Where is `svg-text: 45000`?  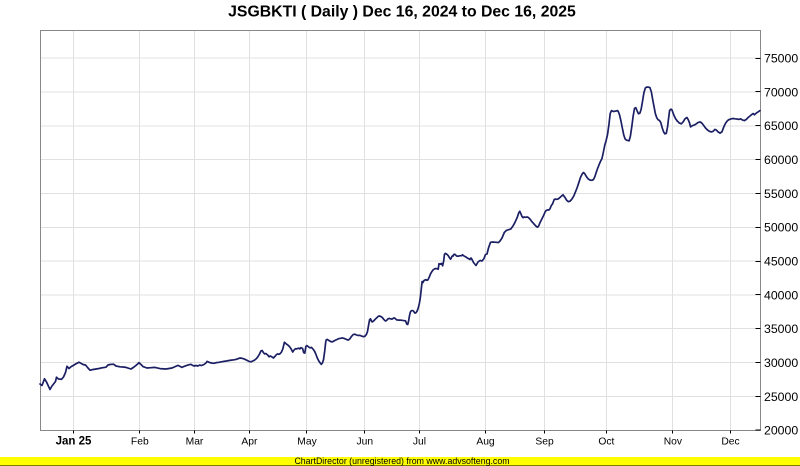
svg-text: 45000 is located at coordinates (781, 262).